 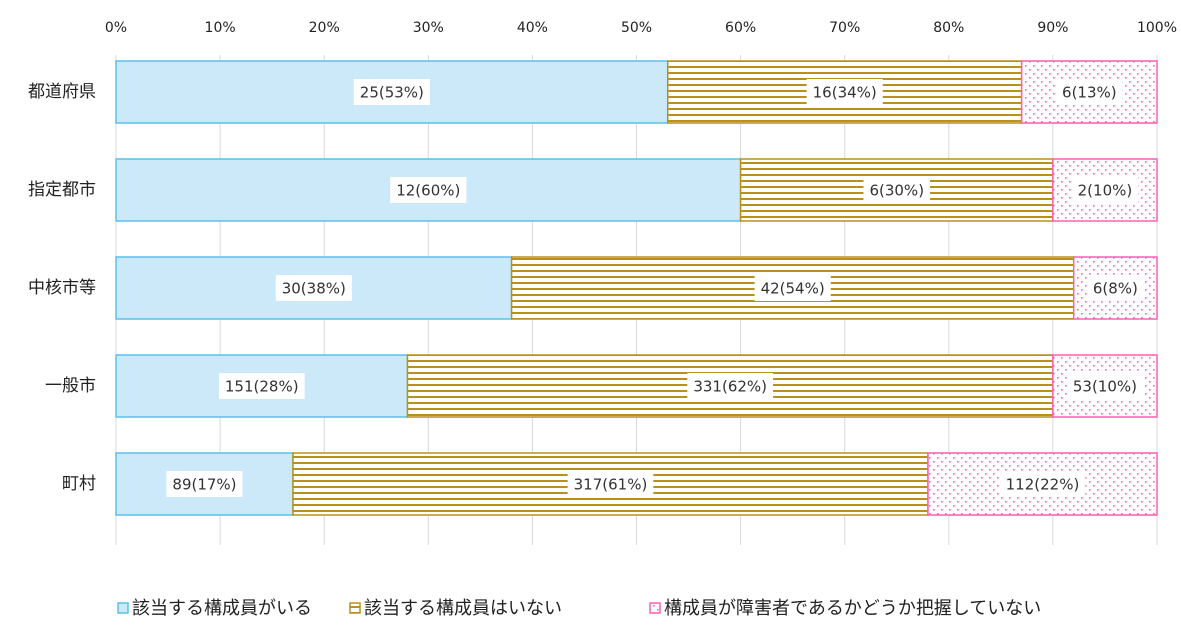 I want to click on data-label: 317(61%), so click(x=611, y=485).